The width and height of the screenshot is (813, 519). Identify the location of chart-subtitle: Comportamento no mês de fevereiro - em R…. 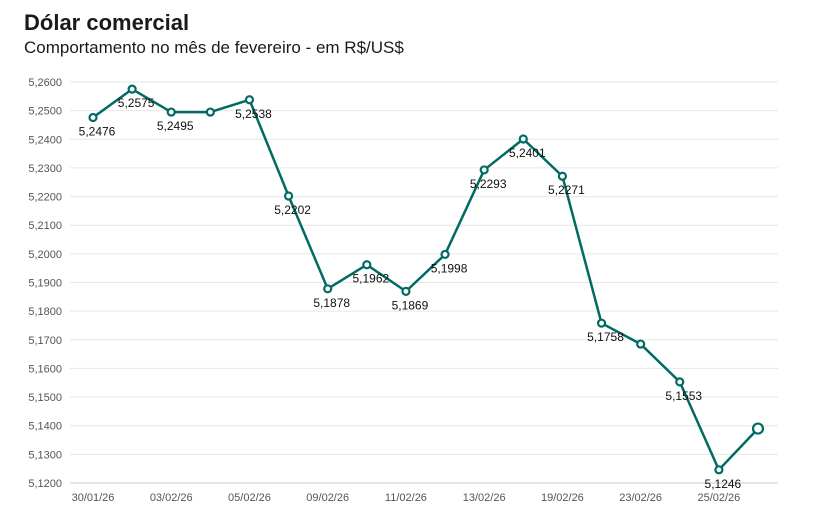
(214, 47).